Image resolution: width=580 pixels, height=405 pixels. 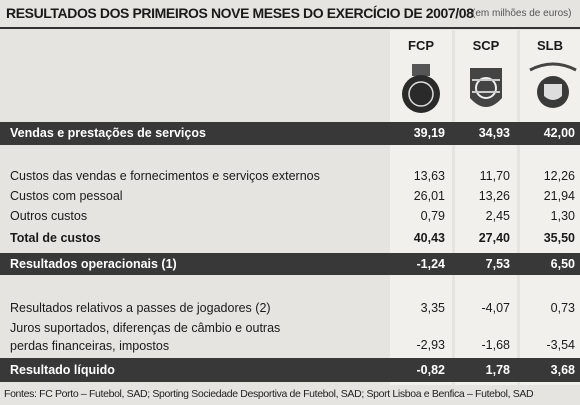 I want to click on fcp-logo, so click(x=421, y=88).